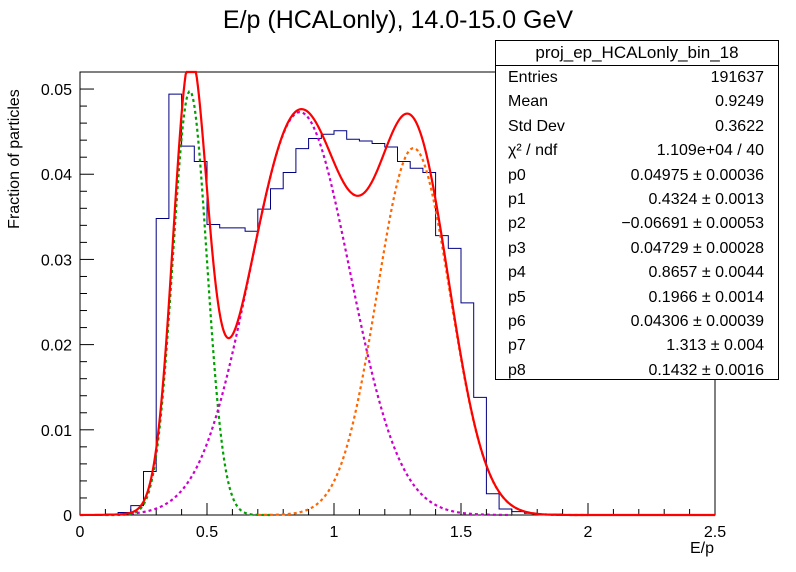 This screenshot has height=572, width=796. What do you see at coordinates (697, 175) in the screenshot?
I see `stats-value: 0.04975 ± 0.00036` at bounding box center [697, 175].